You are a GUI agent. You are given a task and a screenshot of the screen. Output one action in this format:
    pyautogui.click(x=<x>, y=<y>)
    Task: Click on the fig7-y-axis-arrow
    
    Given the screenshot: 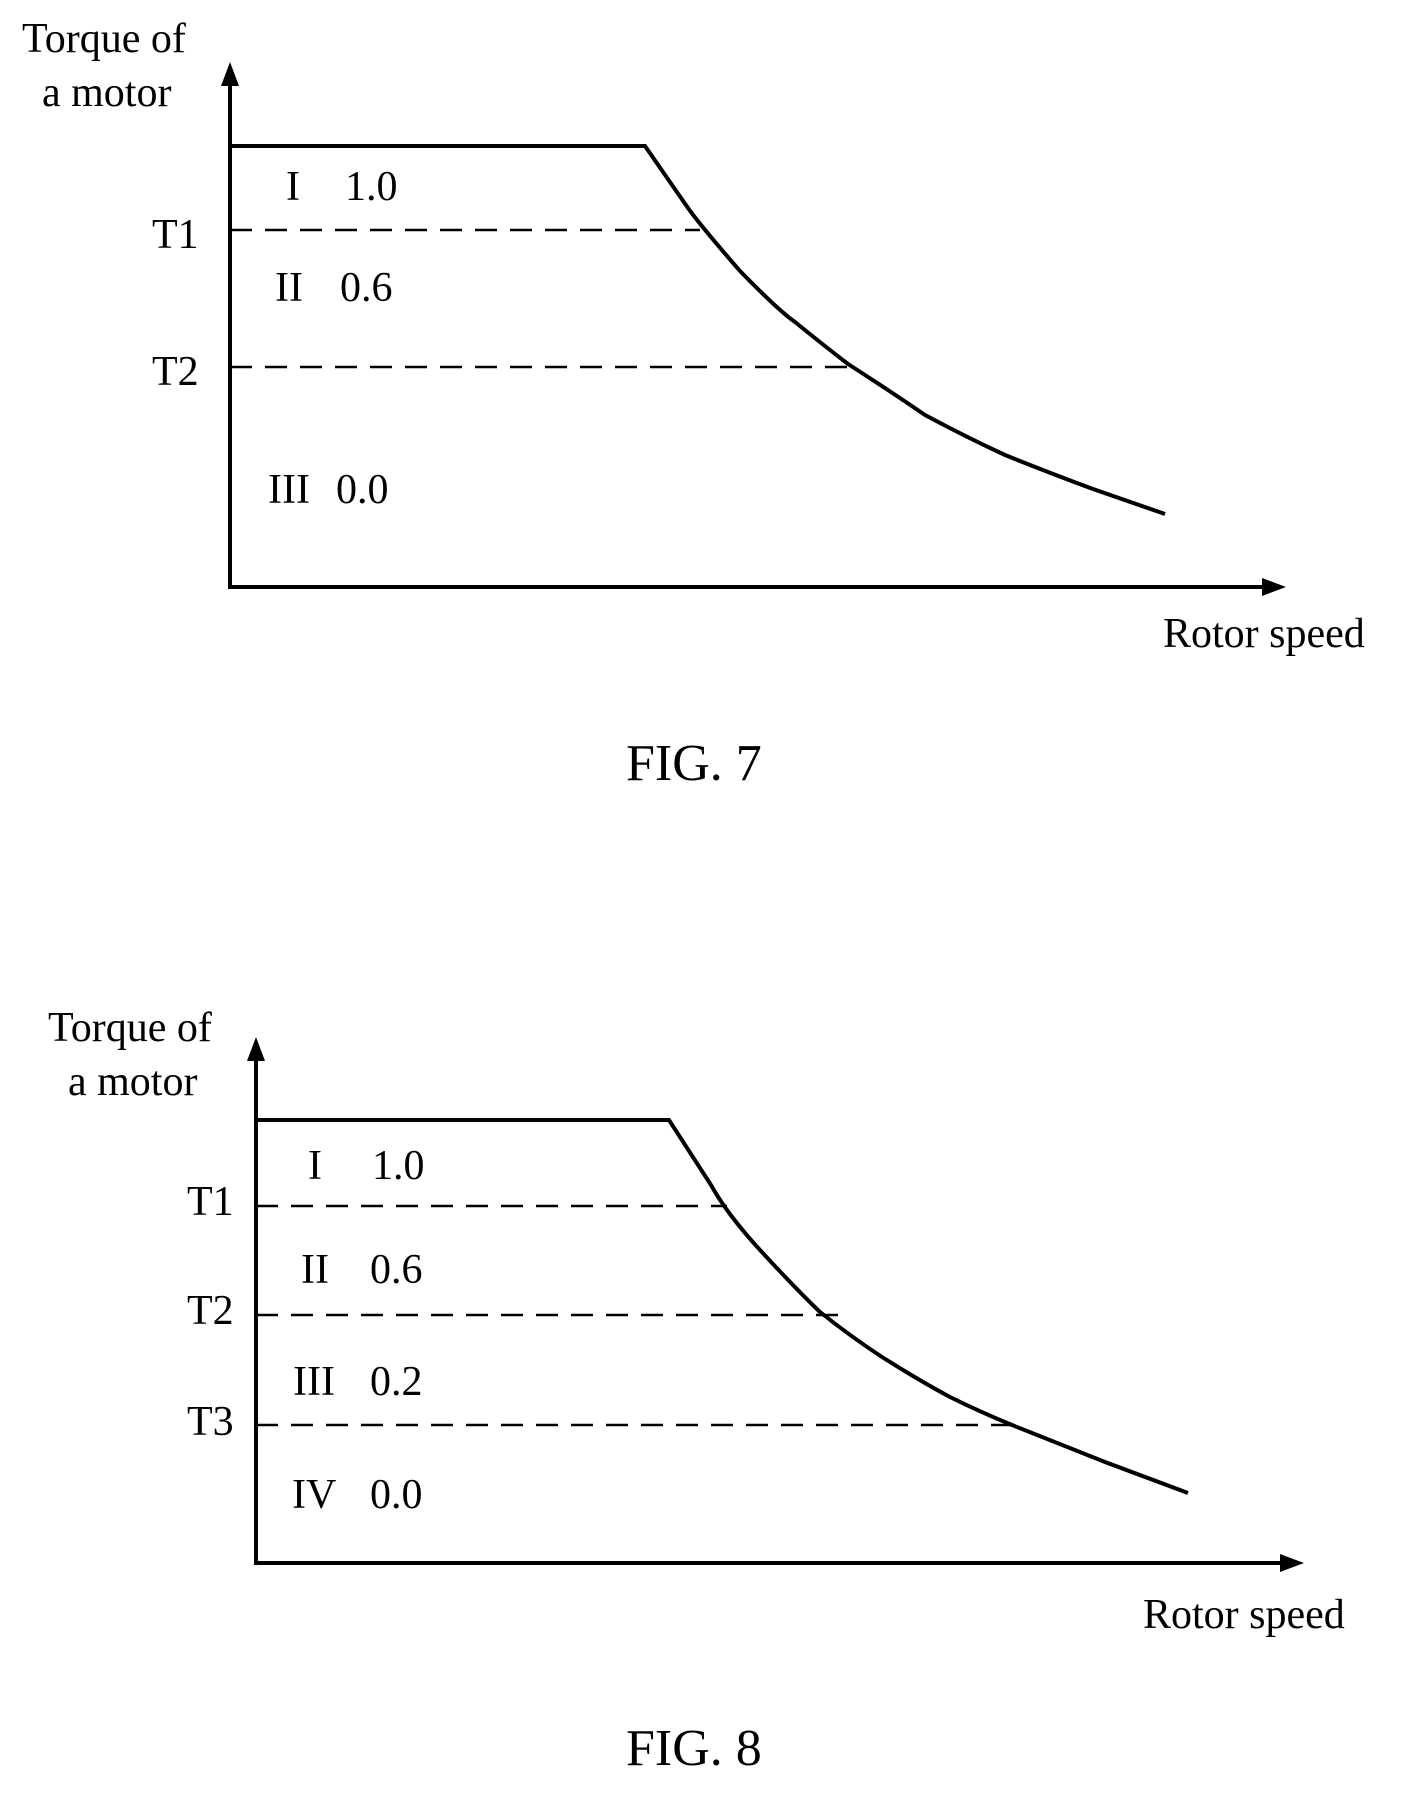 What is the action you would take?
    pyautogui.click(x=230, y=74)
    